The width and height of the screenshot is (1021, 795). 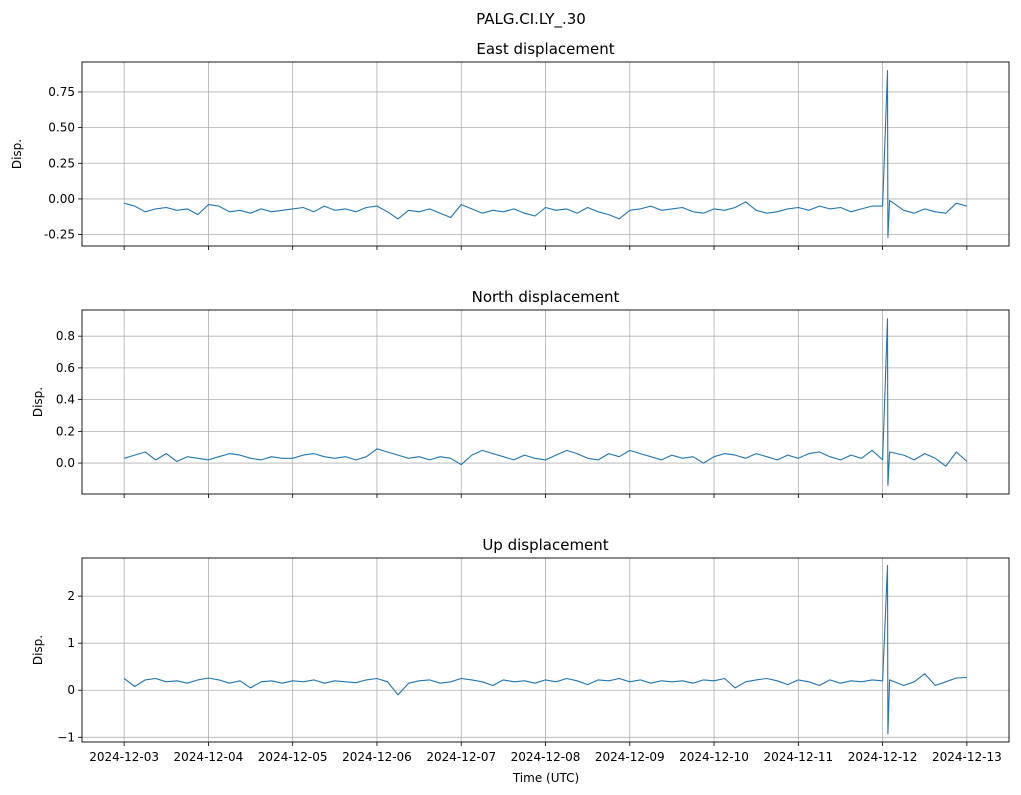 I want to click on subplot-title: North displacement, so click(x=546, y=297).